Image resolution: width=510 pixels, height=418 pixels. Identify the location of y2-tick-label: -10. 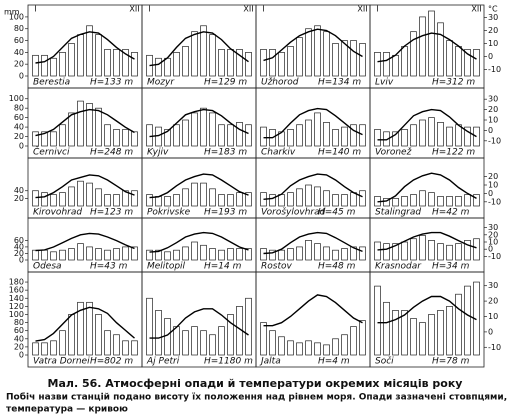
(494, 201).